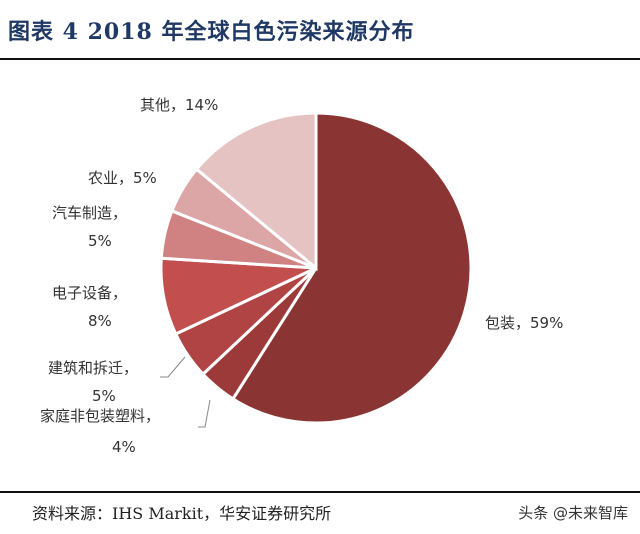 Image resolution: width=640 pixels, height=534 pixels. What do you see at coordinates (100, 321) in the screenshot?
I see `data-label-pct-3: 8%` at bounding box center [100, 321].